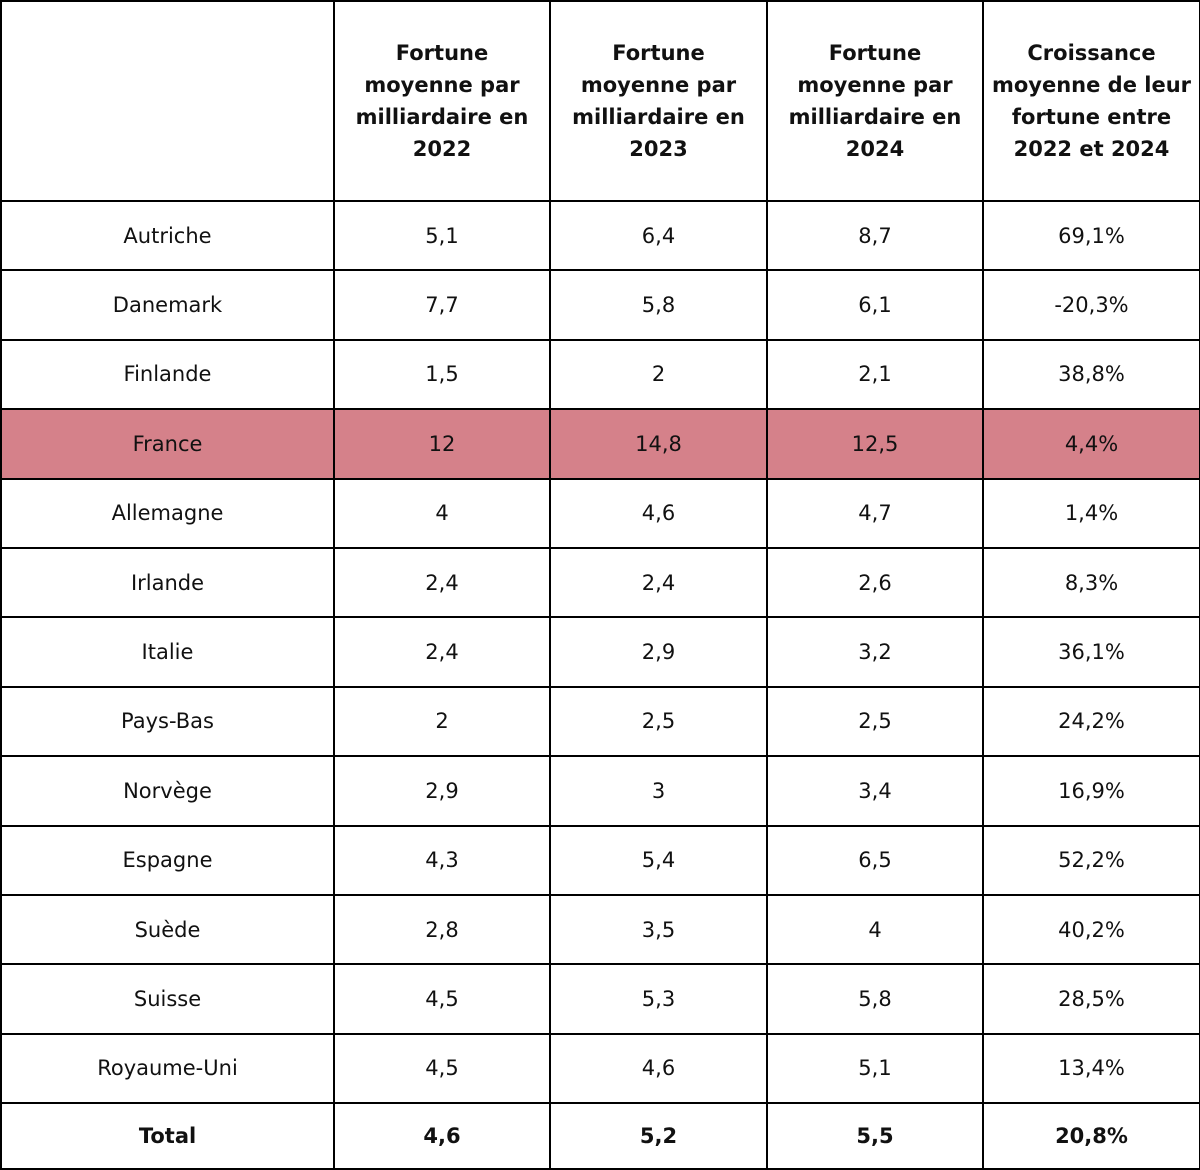 The width and height of the screenshot is (1200, 1170). What do you see at coordinates (875, 860) in the screenshot?
I see `cell-2024: 6,5` at bounding box center [875, 860].